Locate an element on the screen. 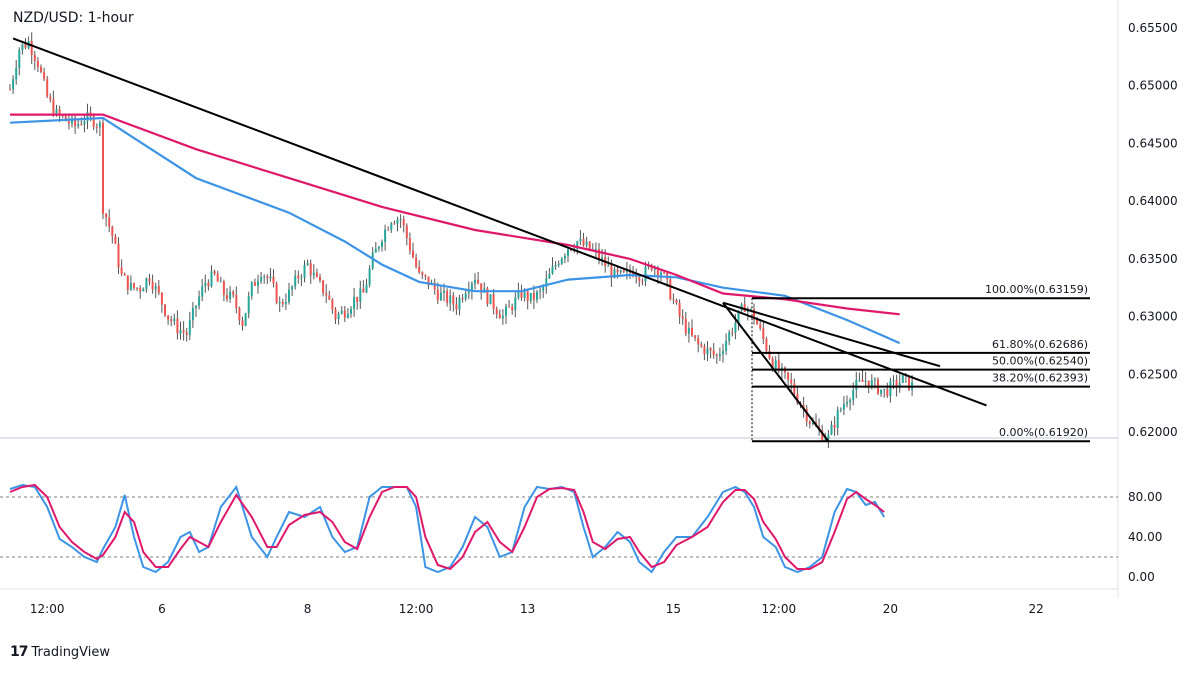  stochastic-axis: 80.00 40.00 0.00 is located at coordinates (1145, 537).